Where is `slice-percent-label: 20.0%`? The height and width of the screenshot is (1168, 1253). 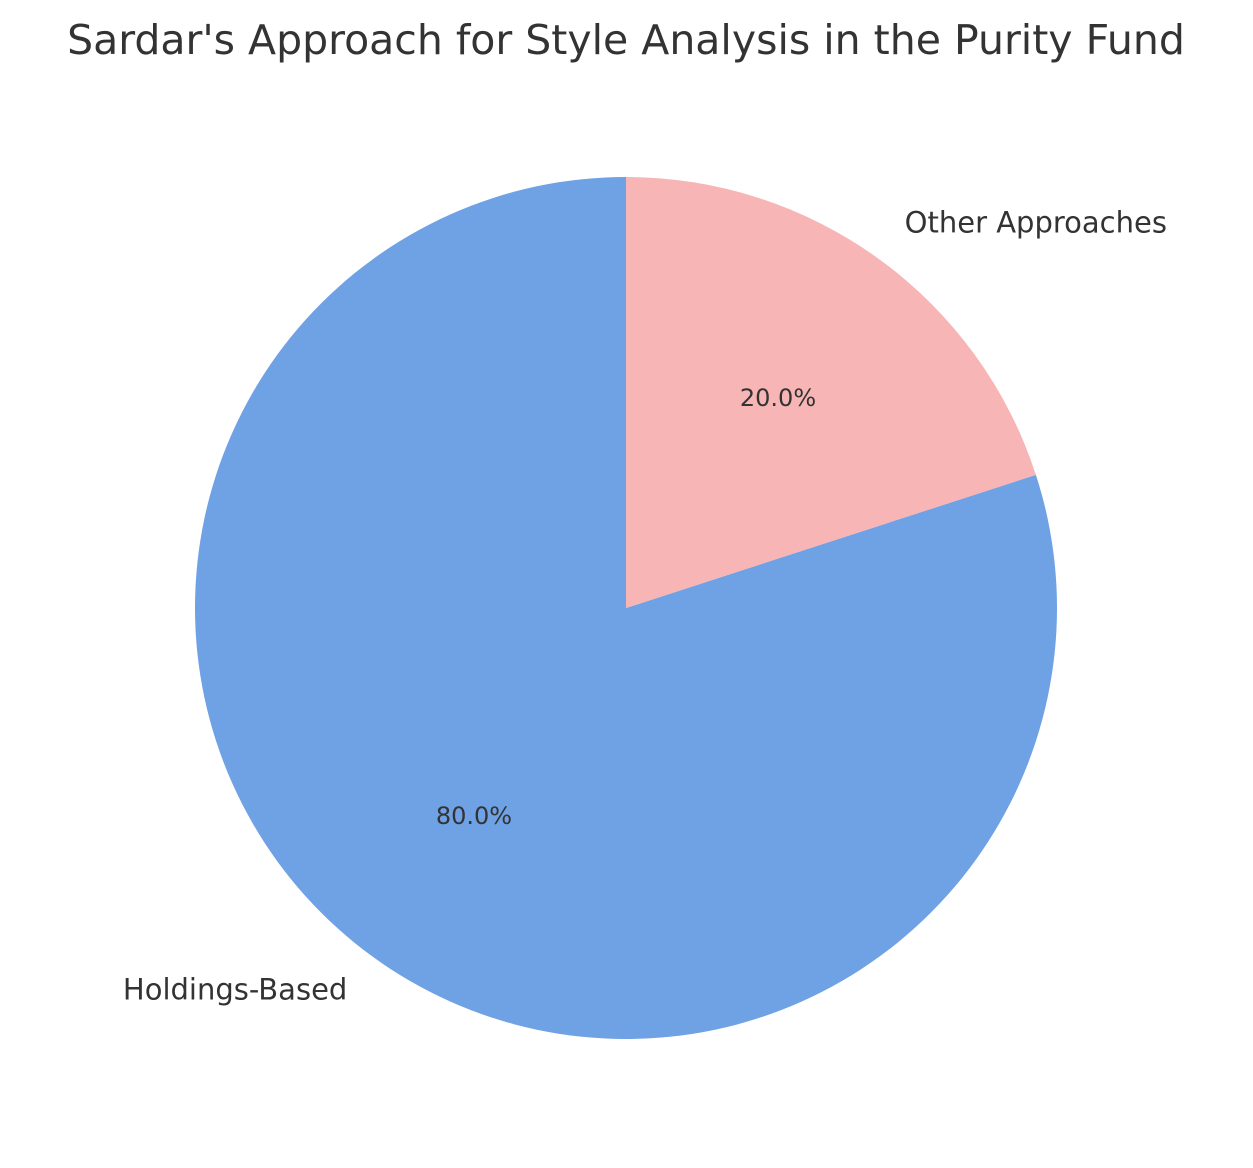 slice-percent-label: 20.0% is located at coordinates (778, 398).